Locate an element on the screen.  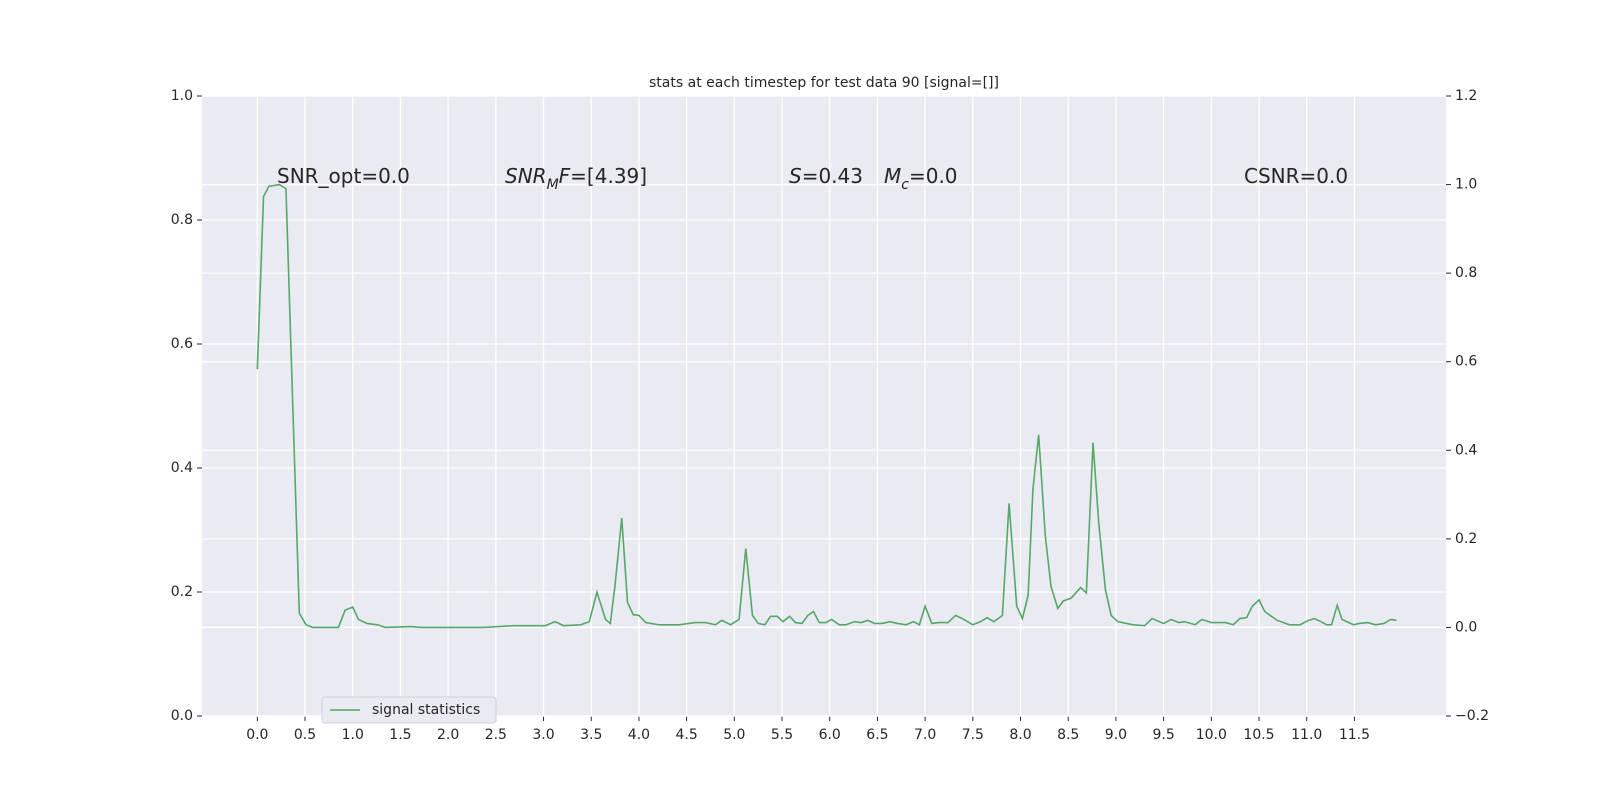
x-tick-label: 10.0 is located at coordinates (1211, 735).